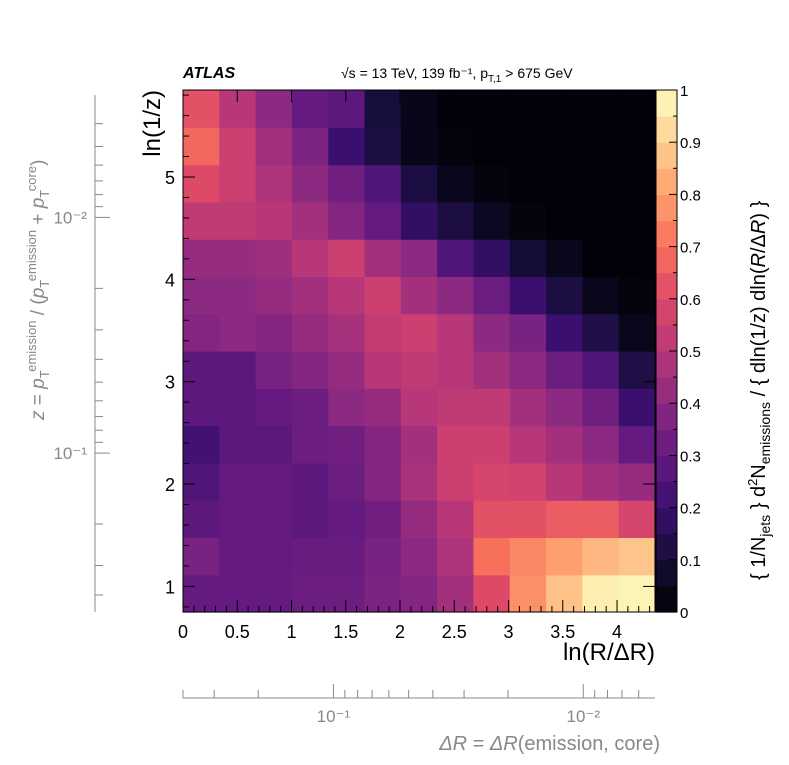  What do you see at coordinates (70, 217) in the screenshot?
I see `secondary-y-tick-label: 10⁻²` at bounding box center [70, 217].